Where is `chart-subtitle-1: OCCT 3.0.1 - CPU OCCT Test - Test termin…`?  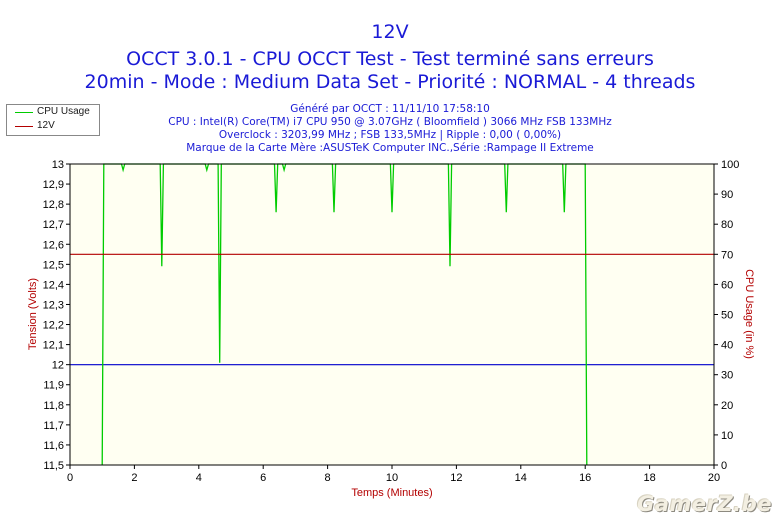 chart-subtitle-1: OCCT 3.0.1 - CPU OCCT Test - Test termin… is located at coordinates (390, 59).